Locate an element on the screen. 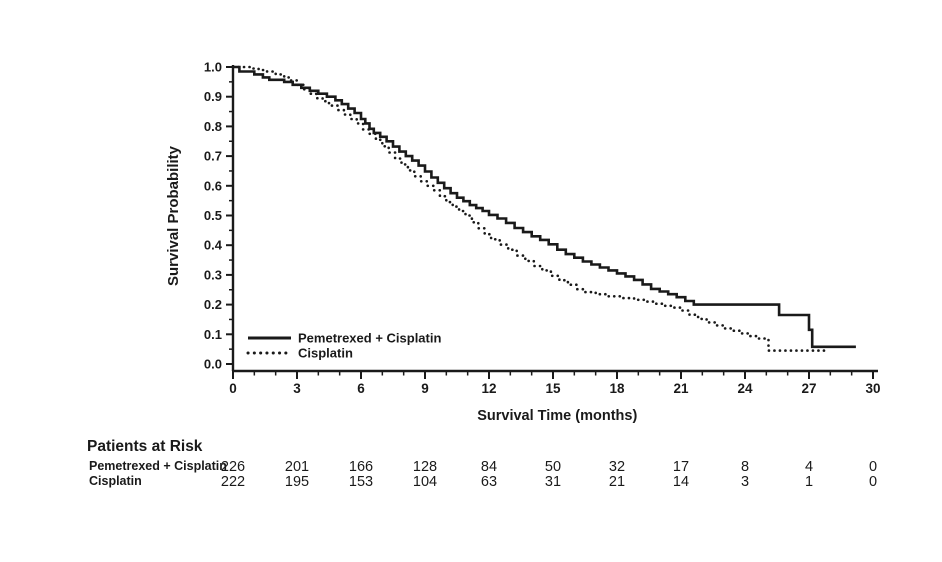  risk-count-cell: 222 is located at coordinates (233, 482).